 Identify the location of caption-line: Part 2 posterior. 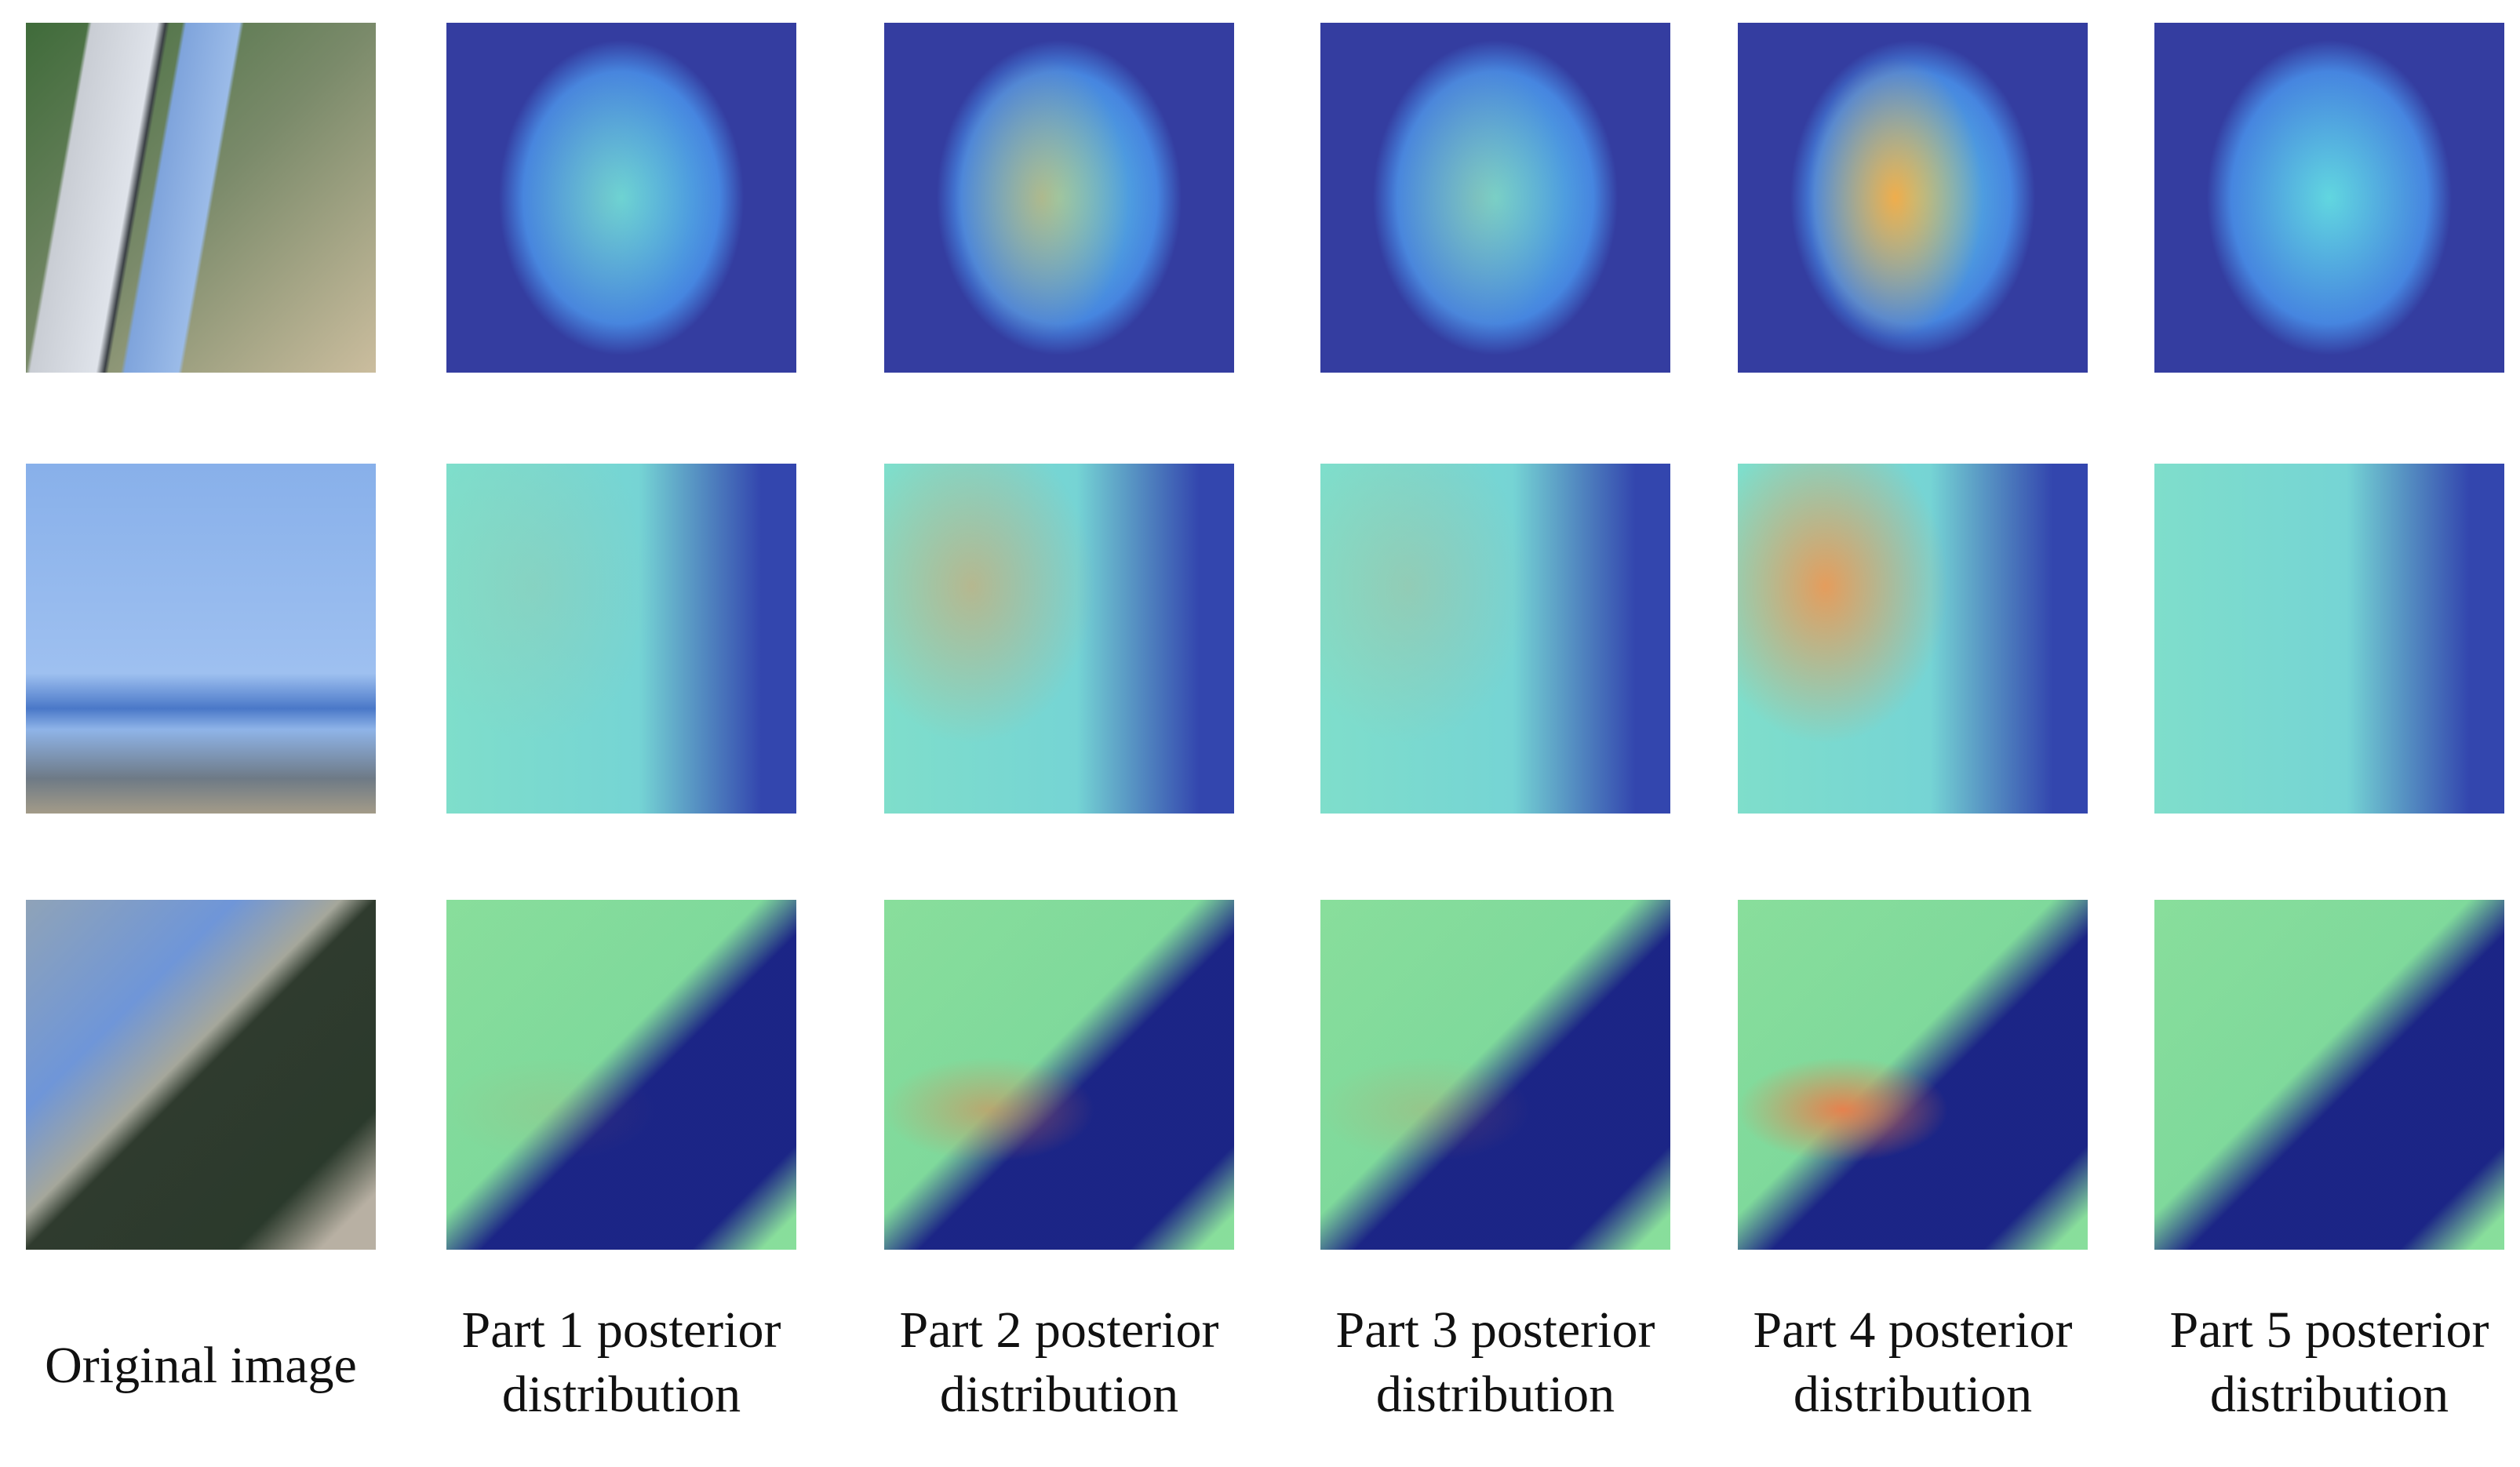
(1059, 1330).